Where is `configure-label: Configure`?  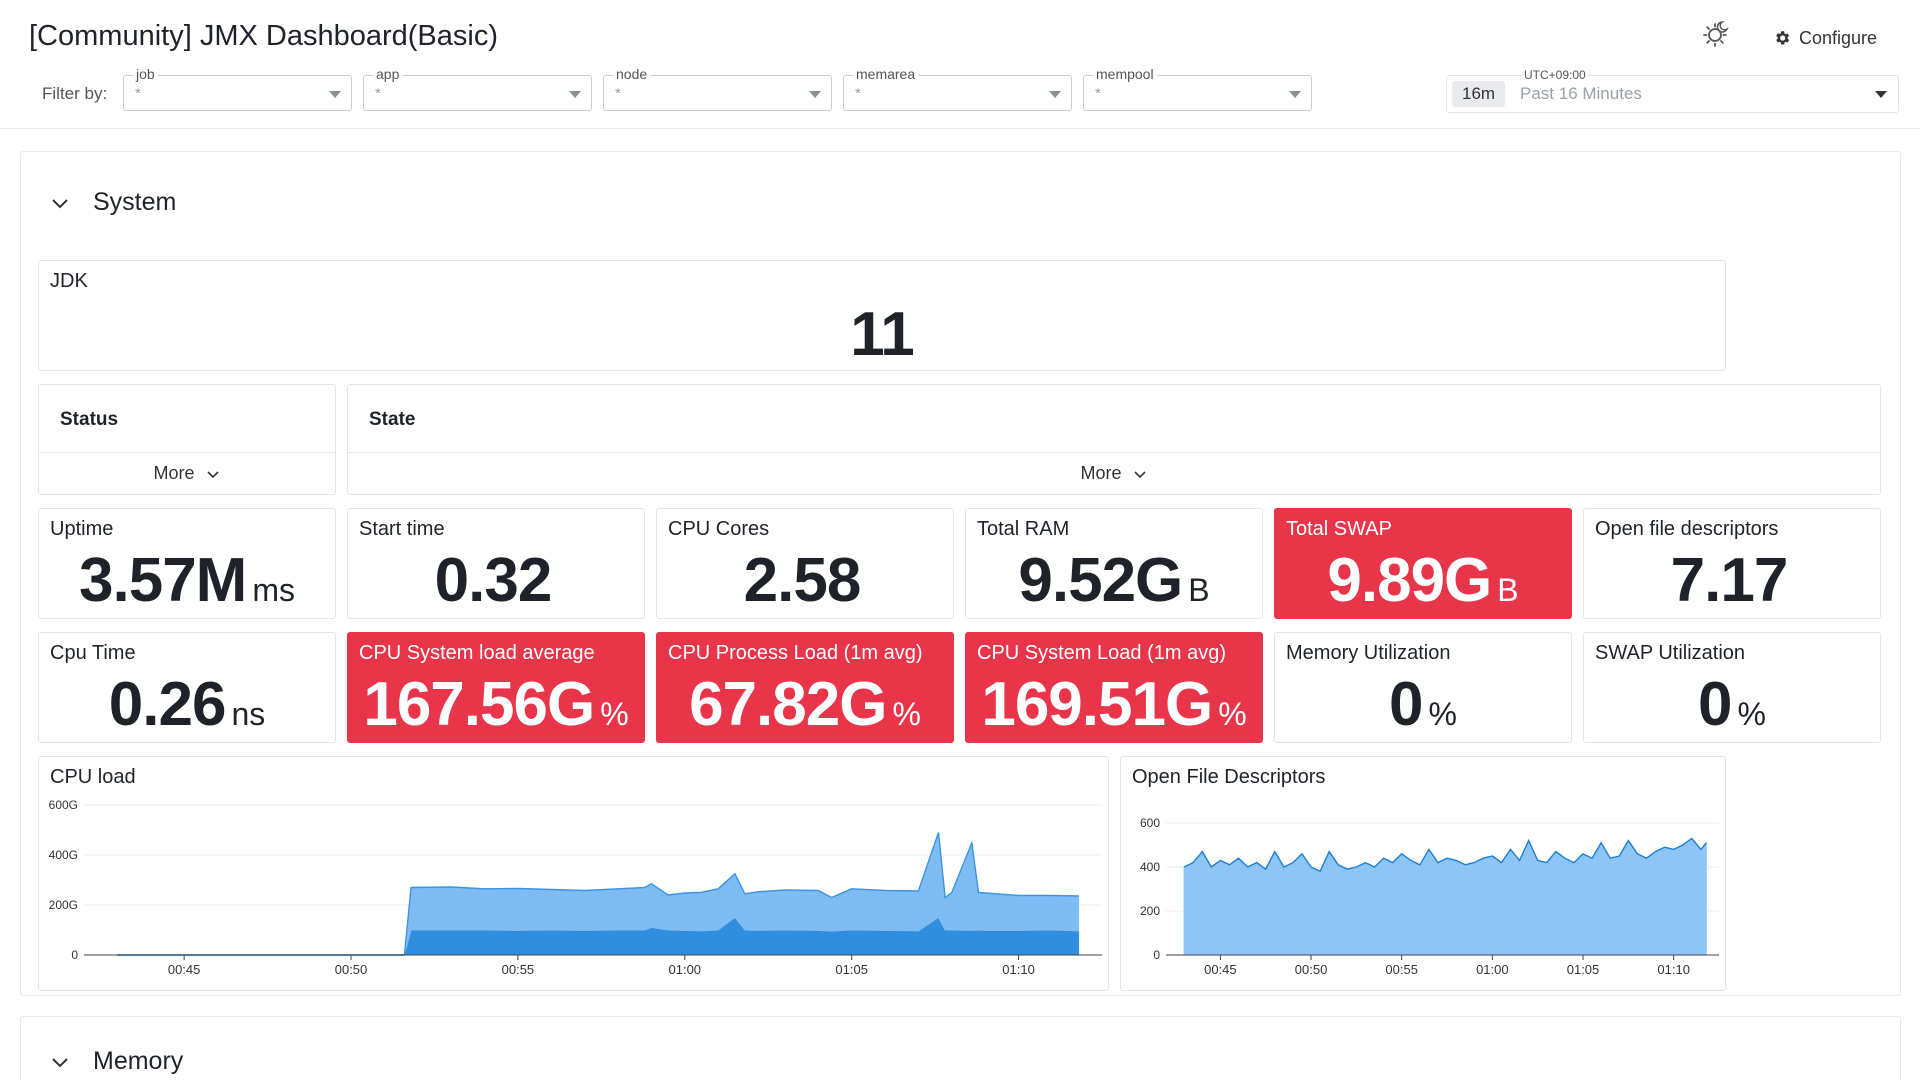 configure-label: Configure is located at coordinates (1838, 37).